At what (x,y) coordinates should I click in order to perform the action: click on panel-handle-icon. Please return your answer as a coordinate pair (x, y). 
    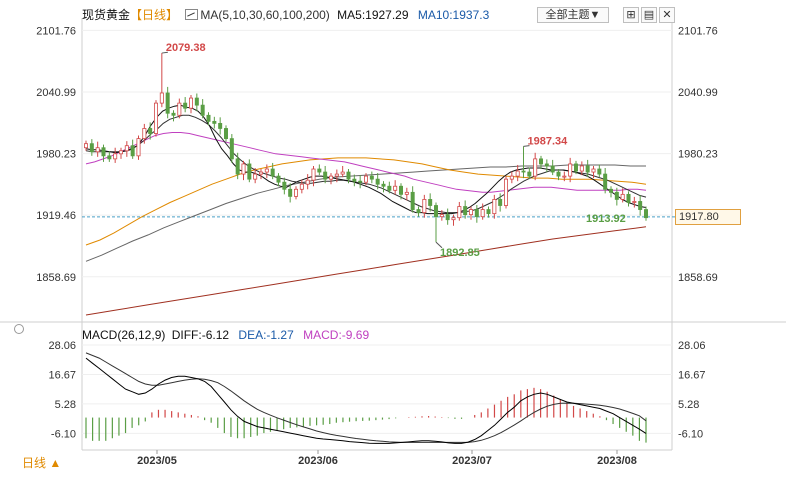
    Looking at the image, I should click on (19, 329).